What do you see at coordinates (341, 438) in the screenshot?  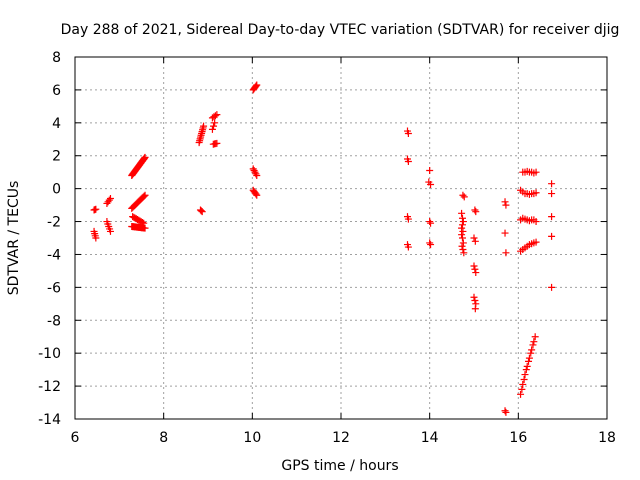 I see `x-tick-label: 12` at bounding box center [341, 438].